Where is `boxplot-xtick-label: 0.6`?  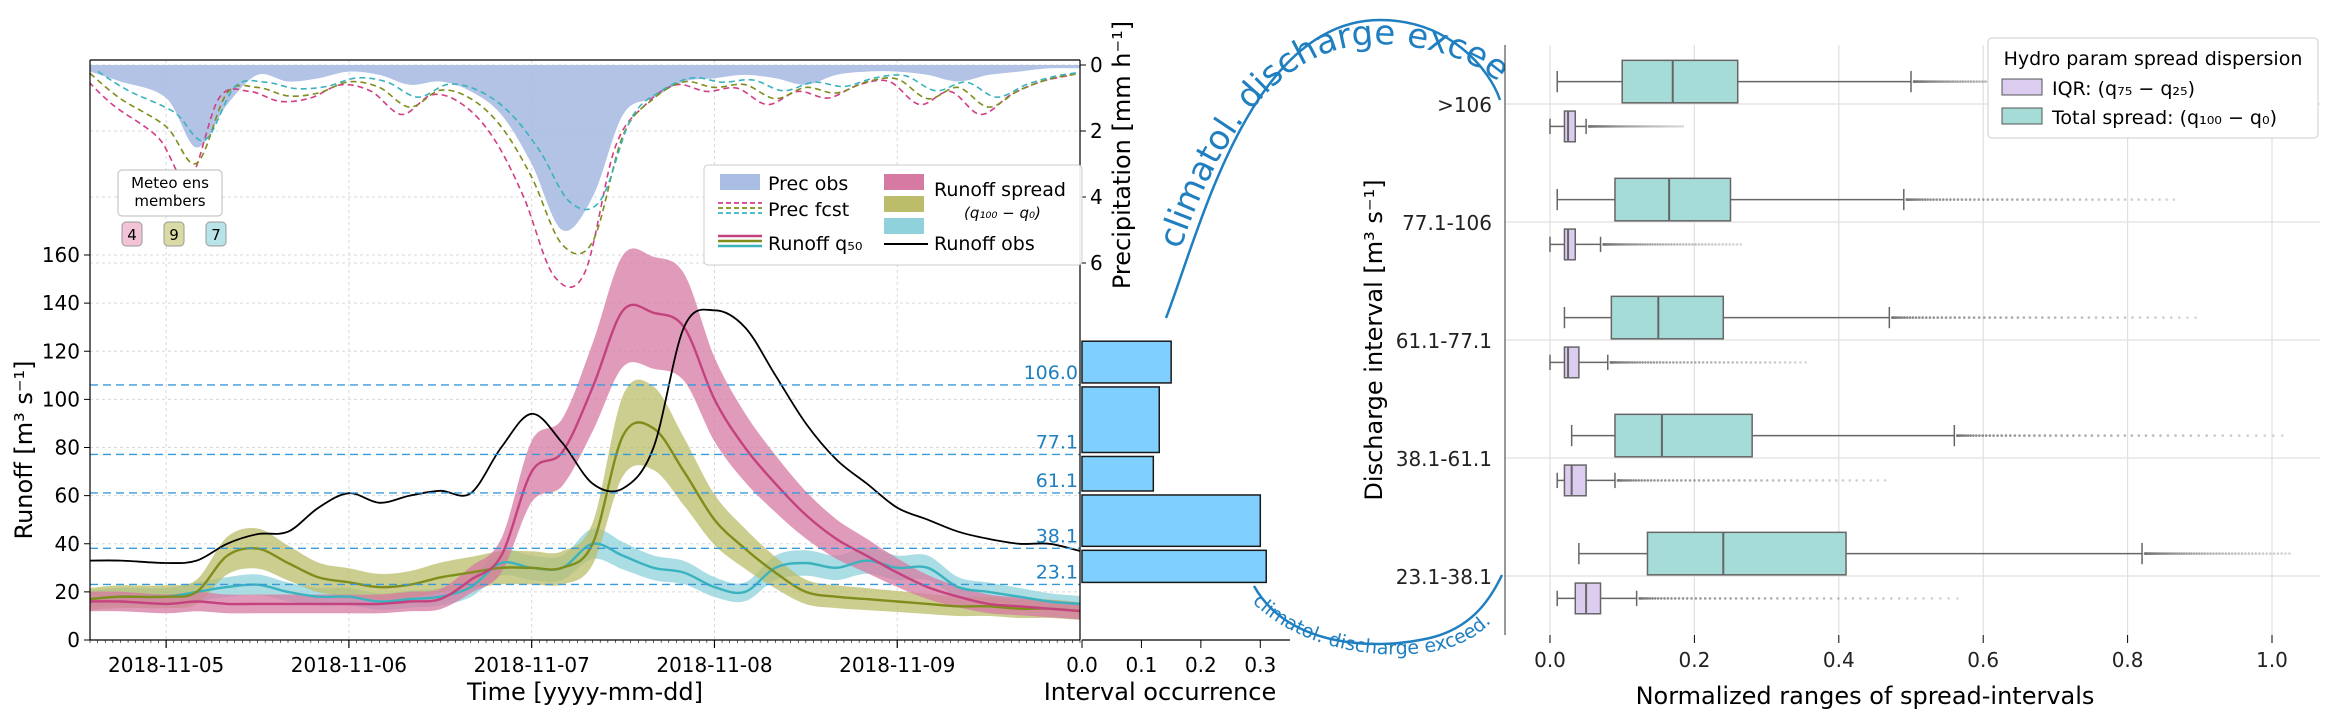
boxplot-xtick-label: 0.6 is located at coordinates (1983, 660).